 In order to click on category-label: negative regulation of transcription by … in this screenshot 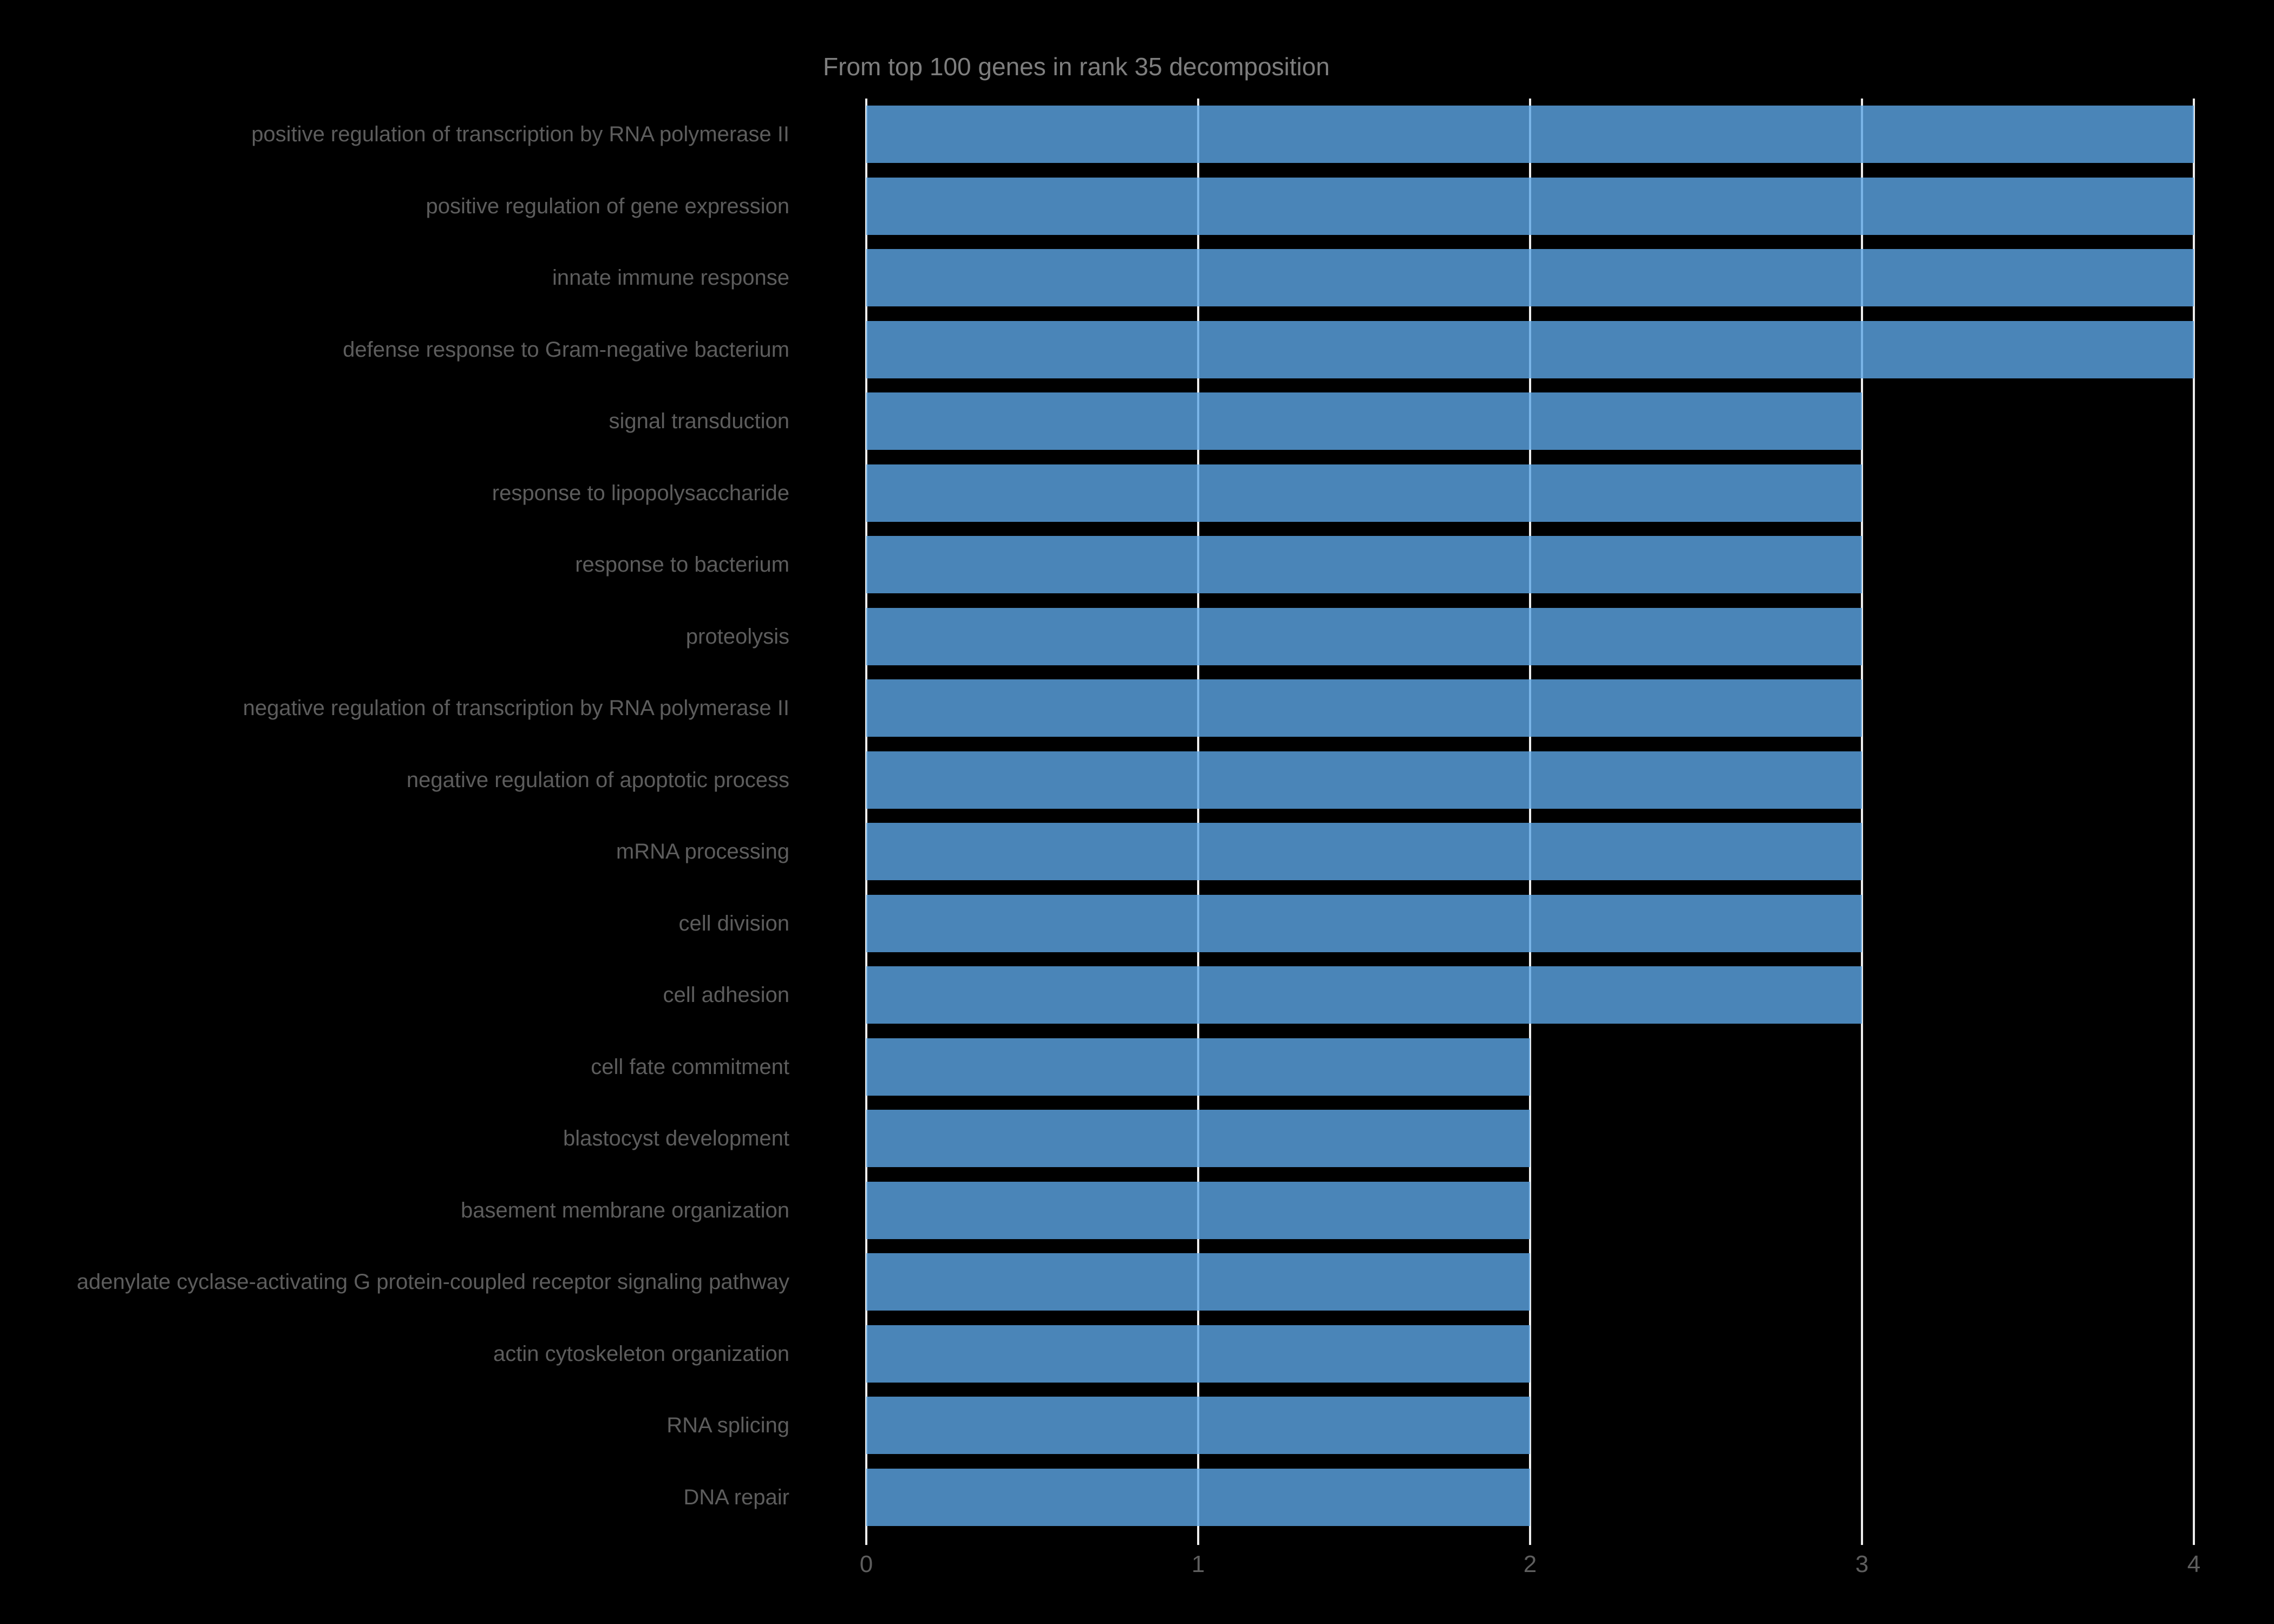, I will do `click(516, 709)`.